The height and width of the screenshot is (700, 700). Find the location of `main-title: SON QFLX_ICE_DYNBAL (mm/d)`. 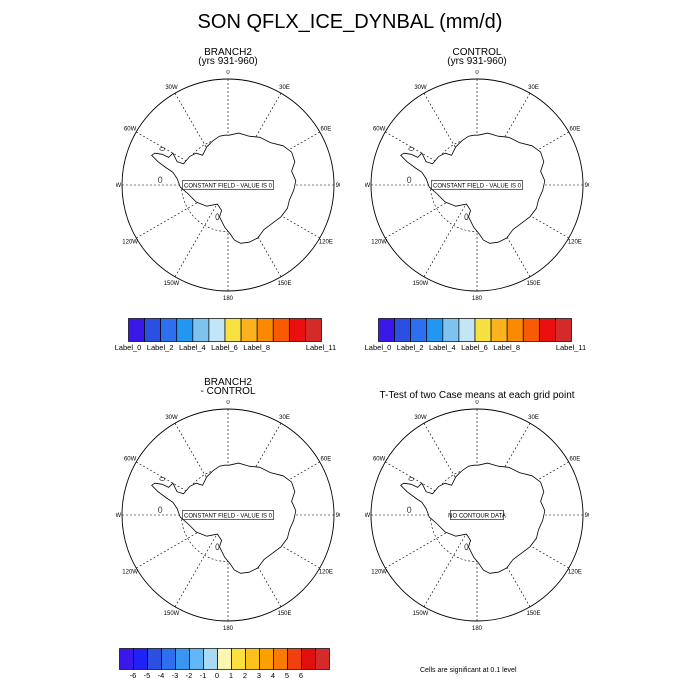

main-title: SON QFLX_ICE_DYNBAL (mm/d) is located at coordinates (350, 22).